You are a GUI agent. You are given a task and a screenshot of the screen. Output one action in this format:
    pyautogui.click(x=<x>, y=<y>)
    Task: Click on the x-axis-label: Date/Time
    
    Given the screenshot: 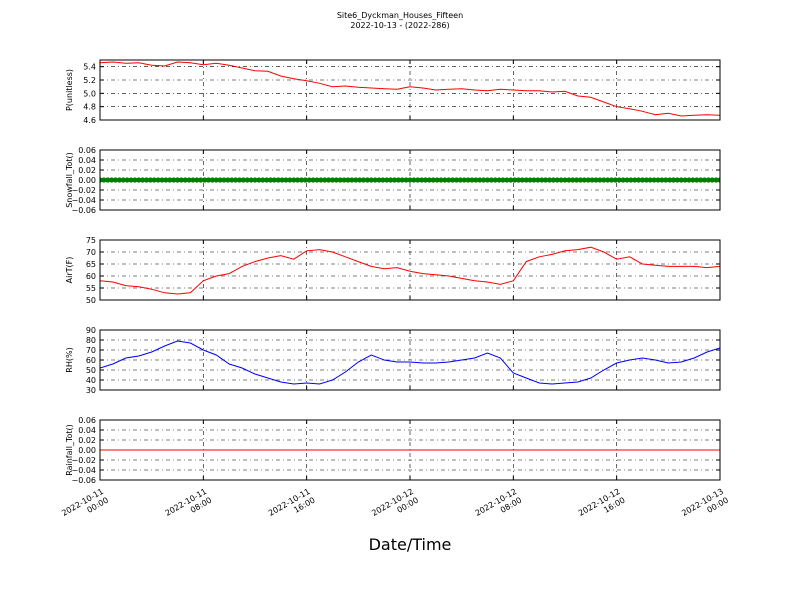 What is the action you would take?
    pyautogui.click(x=410, y=544)
    